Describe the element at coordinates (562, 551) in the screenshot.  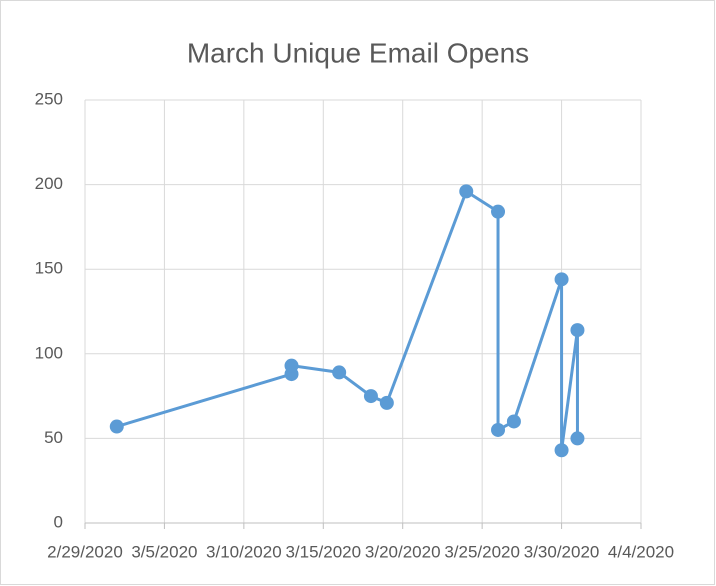
I see `x-tick-label: 3/30/2020` at that location.